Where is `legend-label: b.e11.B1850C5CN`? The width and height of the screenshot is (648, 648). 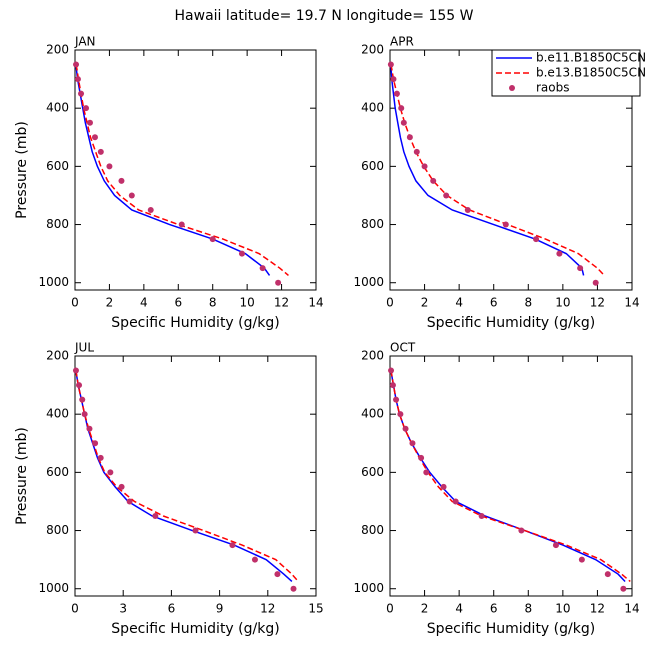 legend-label: b.e11.B1850C5CN is located at coordinates (591, 58).